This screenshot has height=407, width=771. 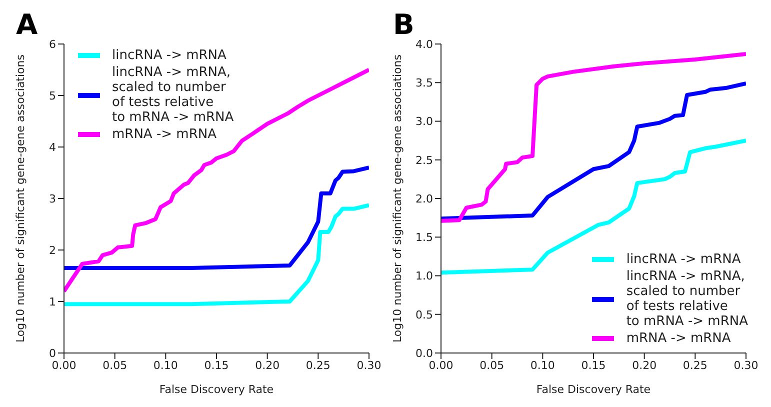 What do you see at coordinates (424, 353) in the screenshot?
I see `y-tick-label: 0.0` at bounding box center [424, 353].